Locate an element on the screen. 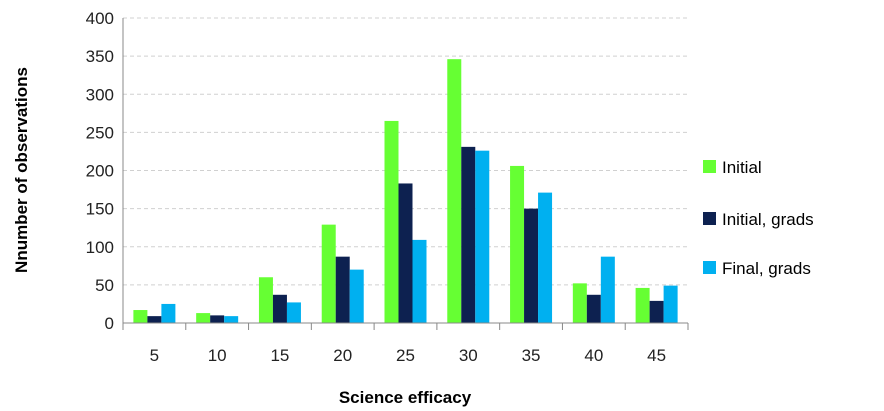 This screenshot has width=884, height=411. y-tick-label: 300 is located at coordinates (100, 94).